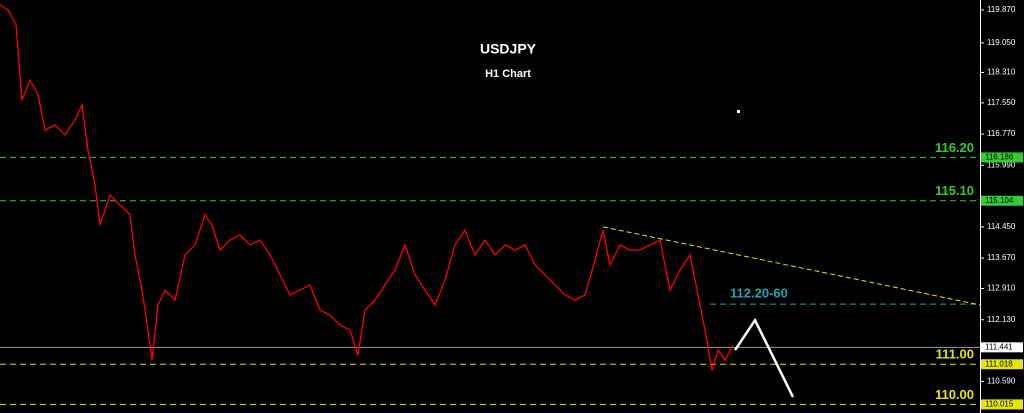 This screenshot has width=1024, height=413. What do you see at coordinates (999, 346) in the screenshot?
I see `price-box-label: 111.441` at bounding box center [999, 346].